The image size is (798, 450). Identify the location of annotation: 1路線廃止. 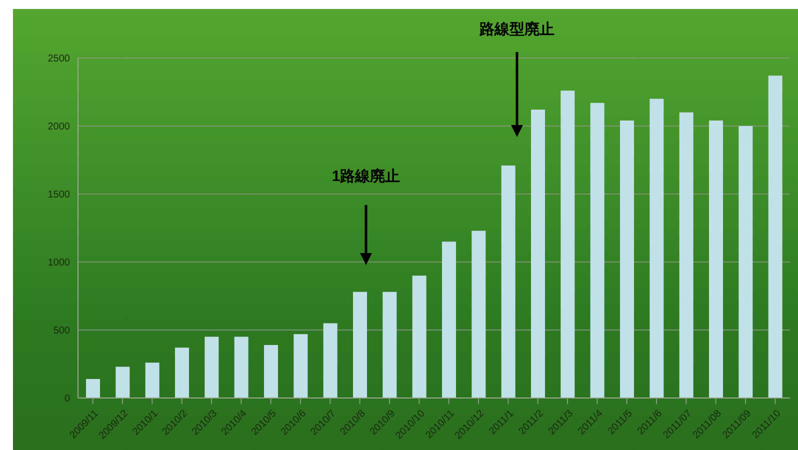
(366, 176).